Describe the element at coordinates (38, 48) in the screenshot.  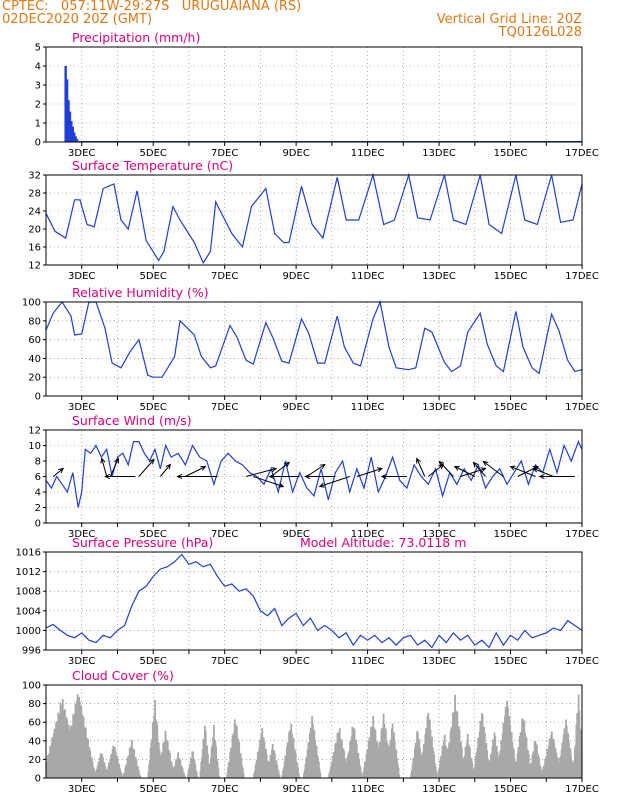
I see `y-tick-label: 5` at that location.